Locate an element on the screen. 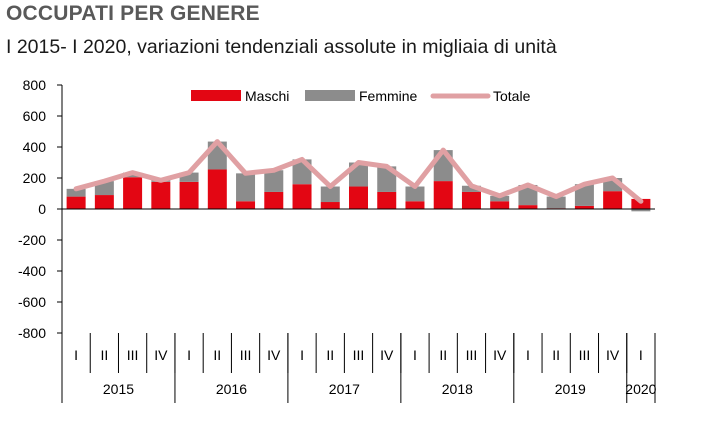 The height and width of the screenshot is (429, 718). year-label: 2016 is located at coordinates (231, 389).